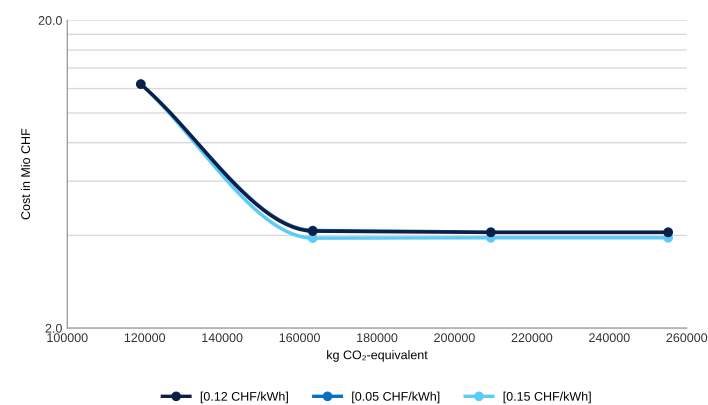  What do you see at coordinates (609, 337) in the screenshot?
I see `x-tick-label: 240000` at bounding box center [609, 337].